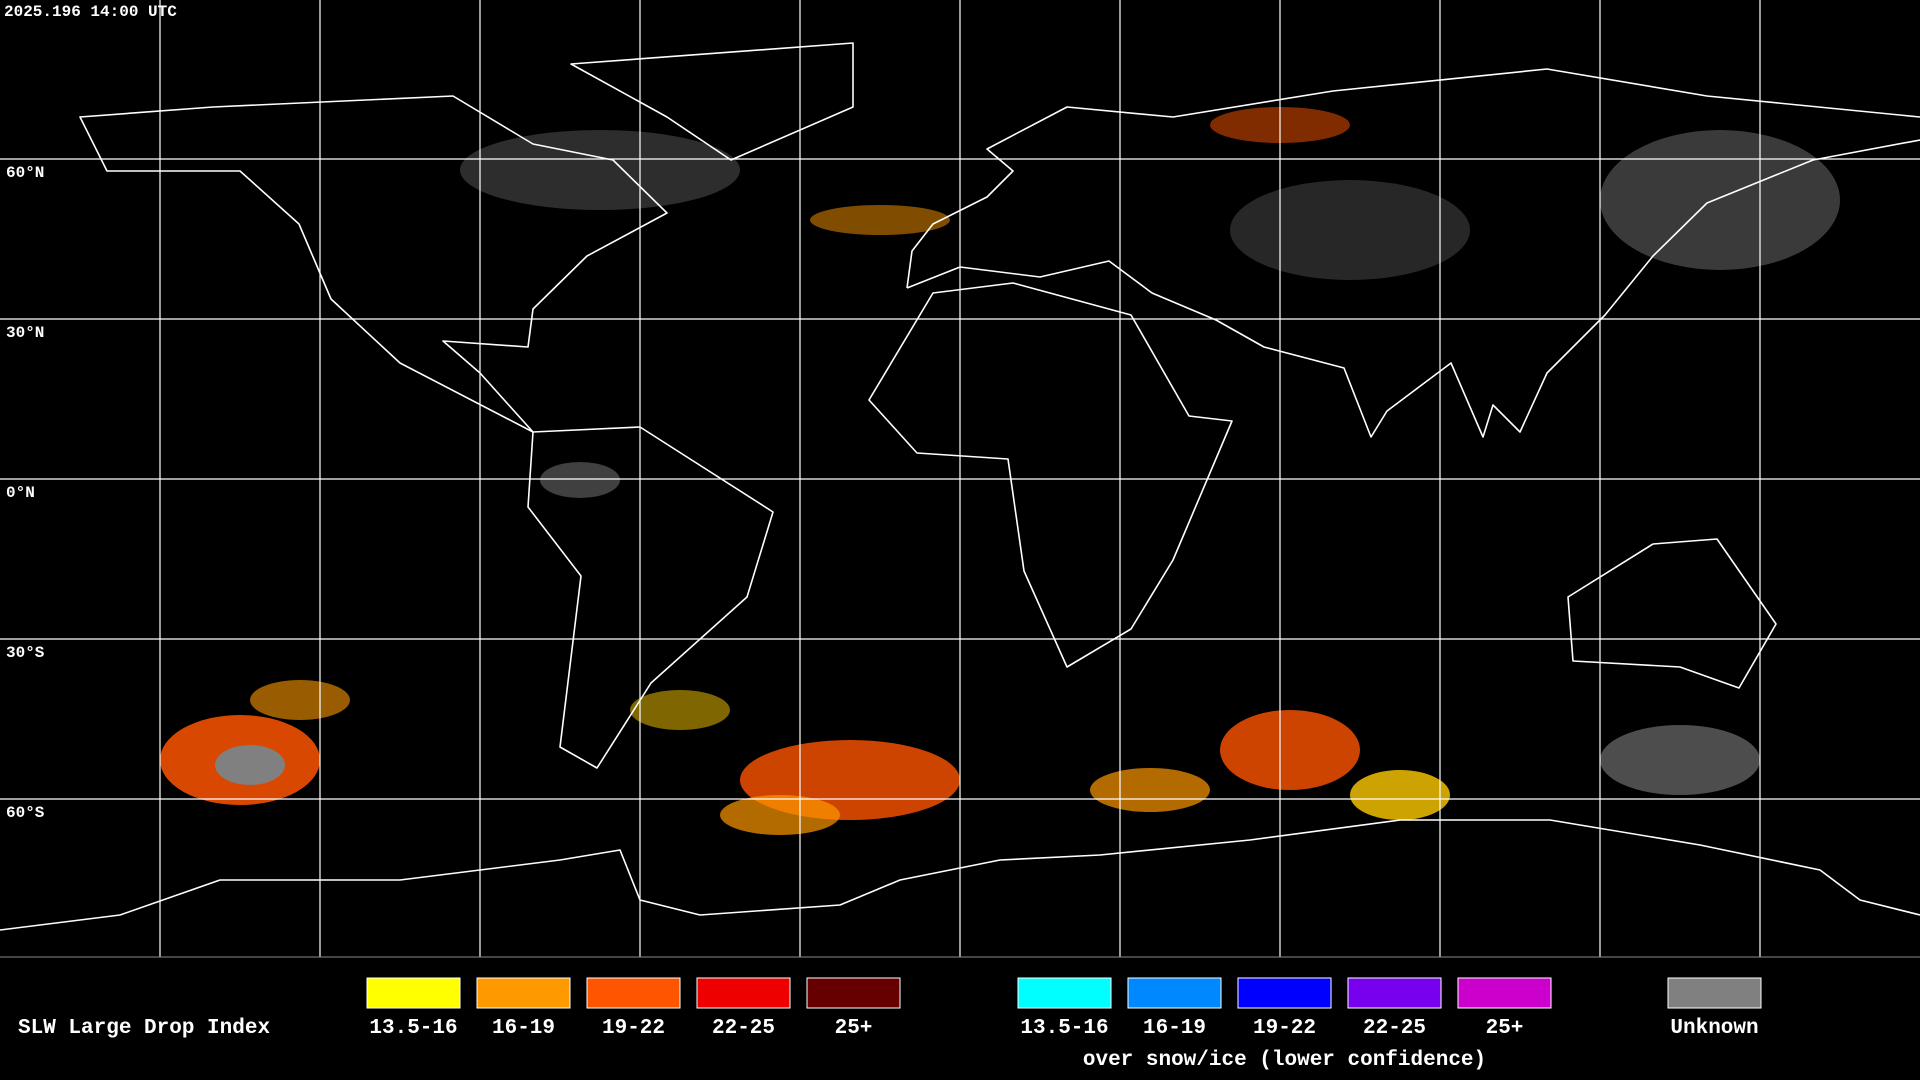 The width and height of the screenshot is (1920, 1080). What do you see at coordinates (90, 12) in the screenshot?
I see `timestamp: 2025.196 14:00 UTC` at bounding box center [90, 12].